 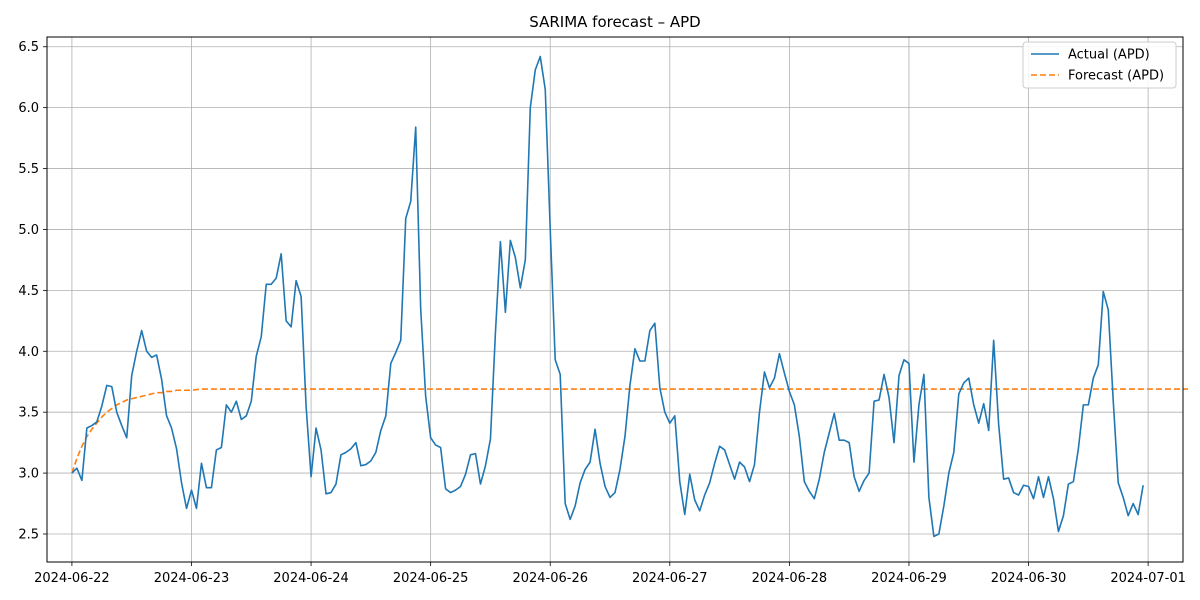 I want to click on x-tick-label: 2024-06-28, so click(x=790, y=578).